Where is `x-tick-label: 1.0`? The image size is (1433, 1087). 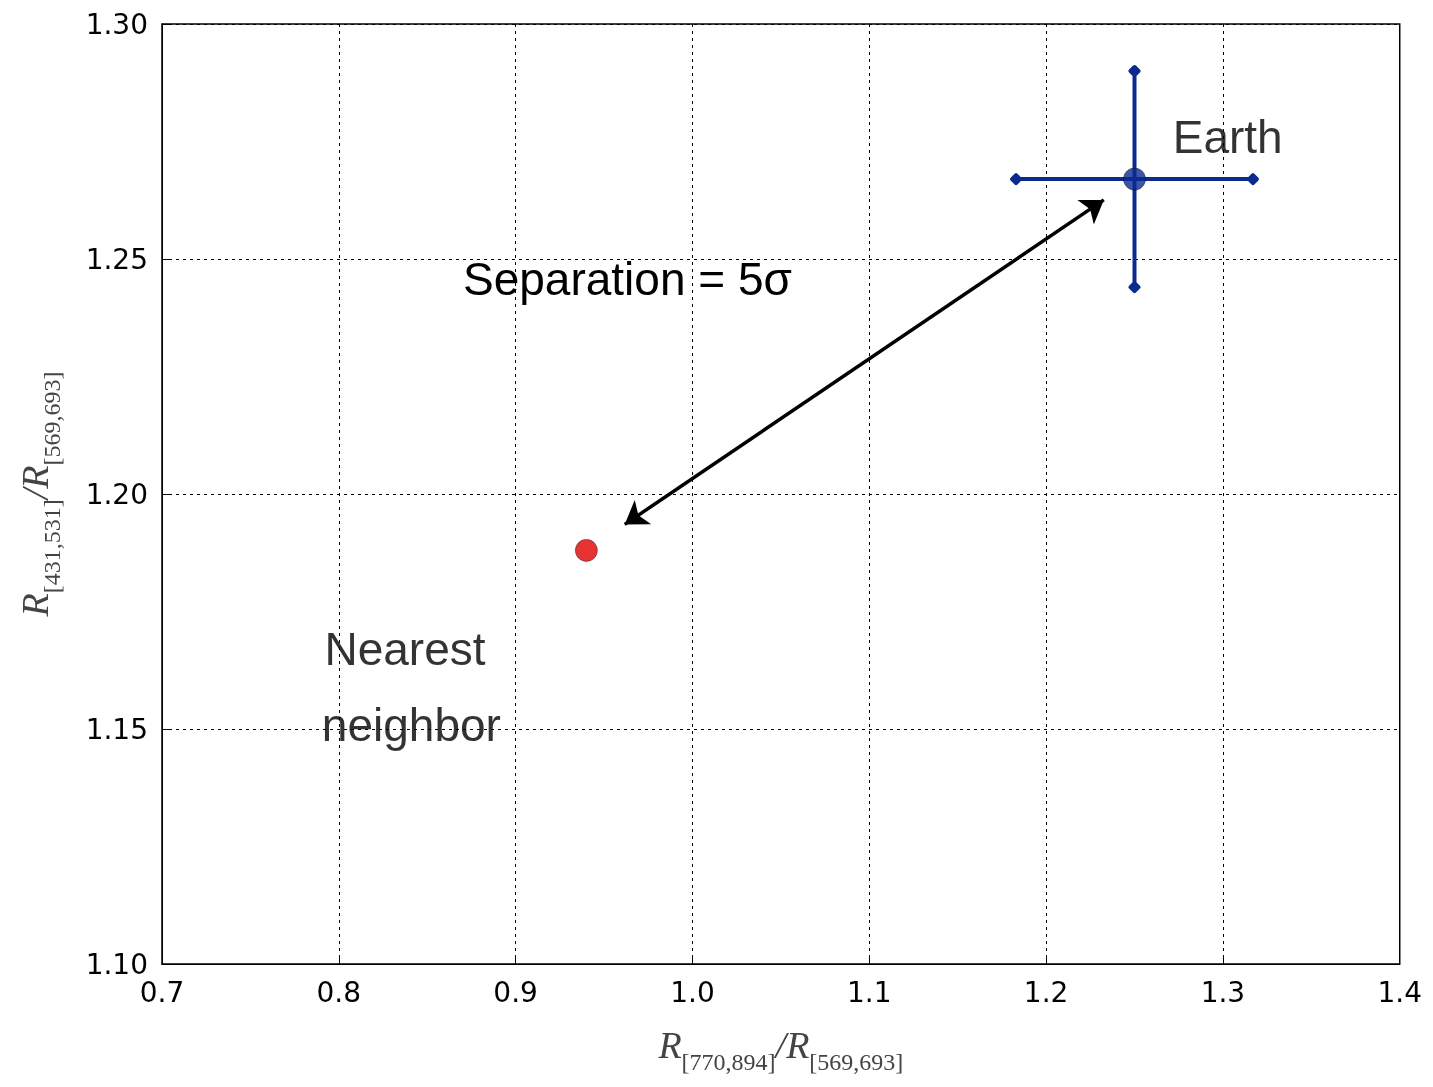
x-tick-label: 1.0 is located at coordinates (692, 992).